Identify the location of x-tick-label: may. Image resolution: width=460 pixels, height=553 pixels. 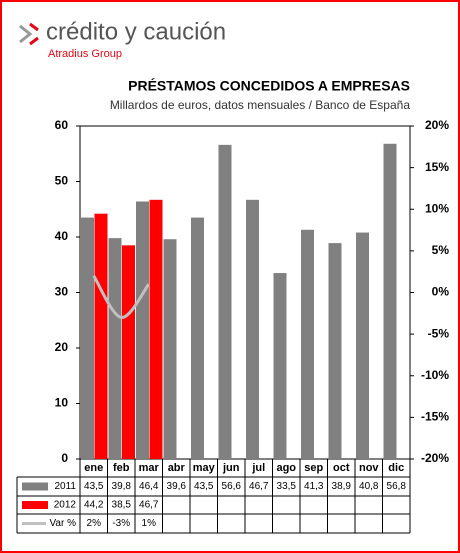
(204, 468).